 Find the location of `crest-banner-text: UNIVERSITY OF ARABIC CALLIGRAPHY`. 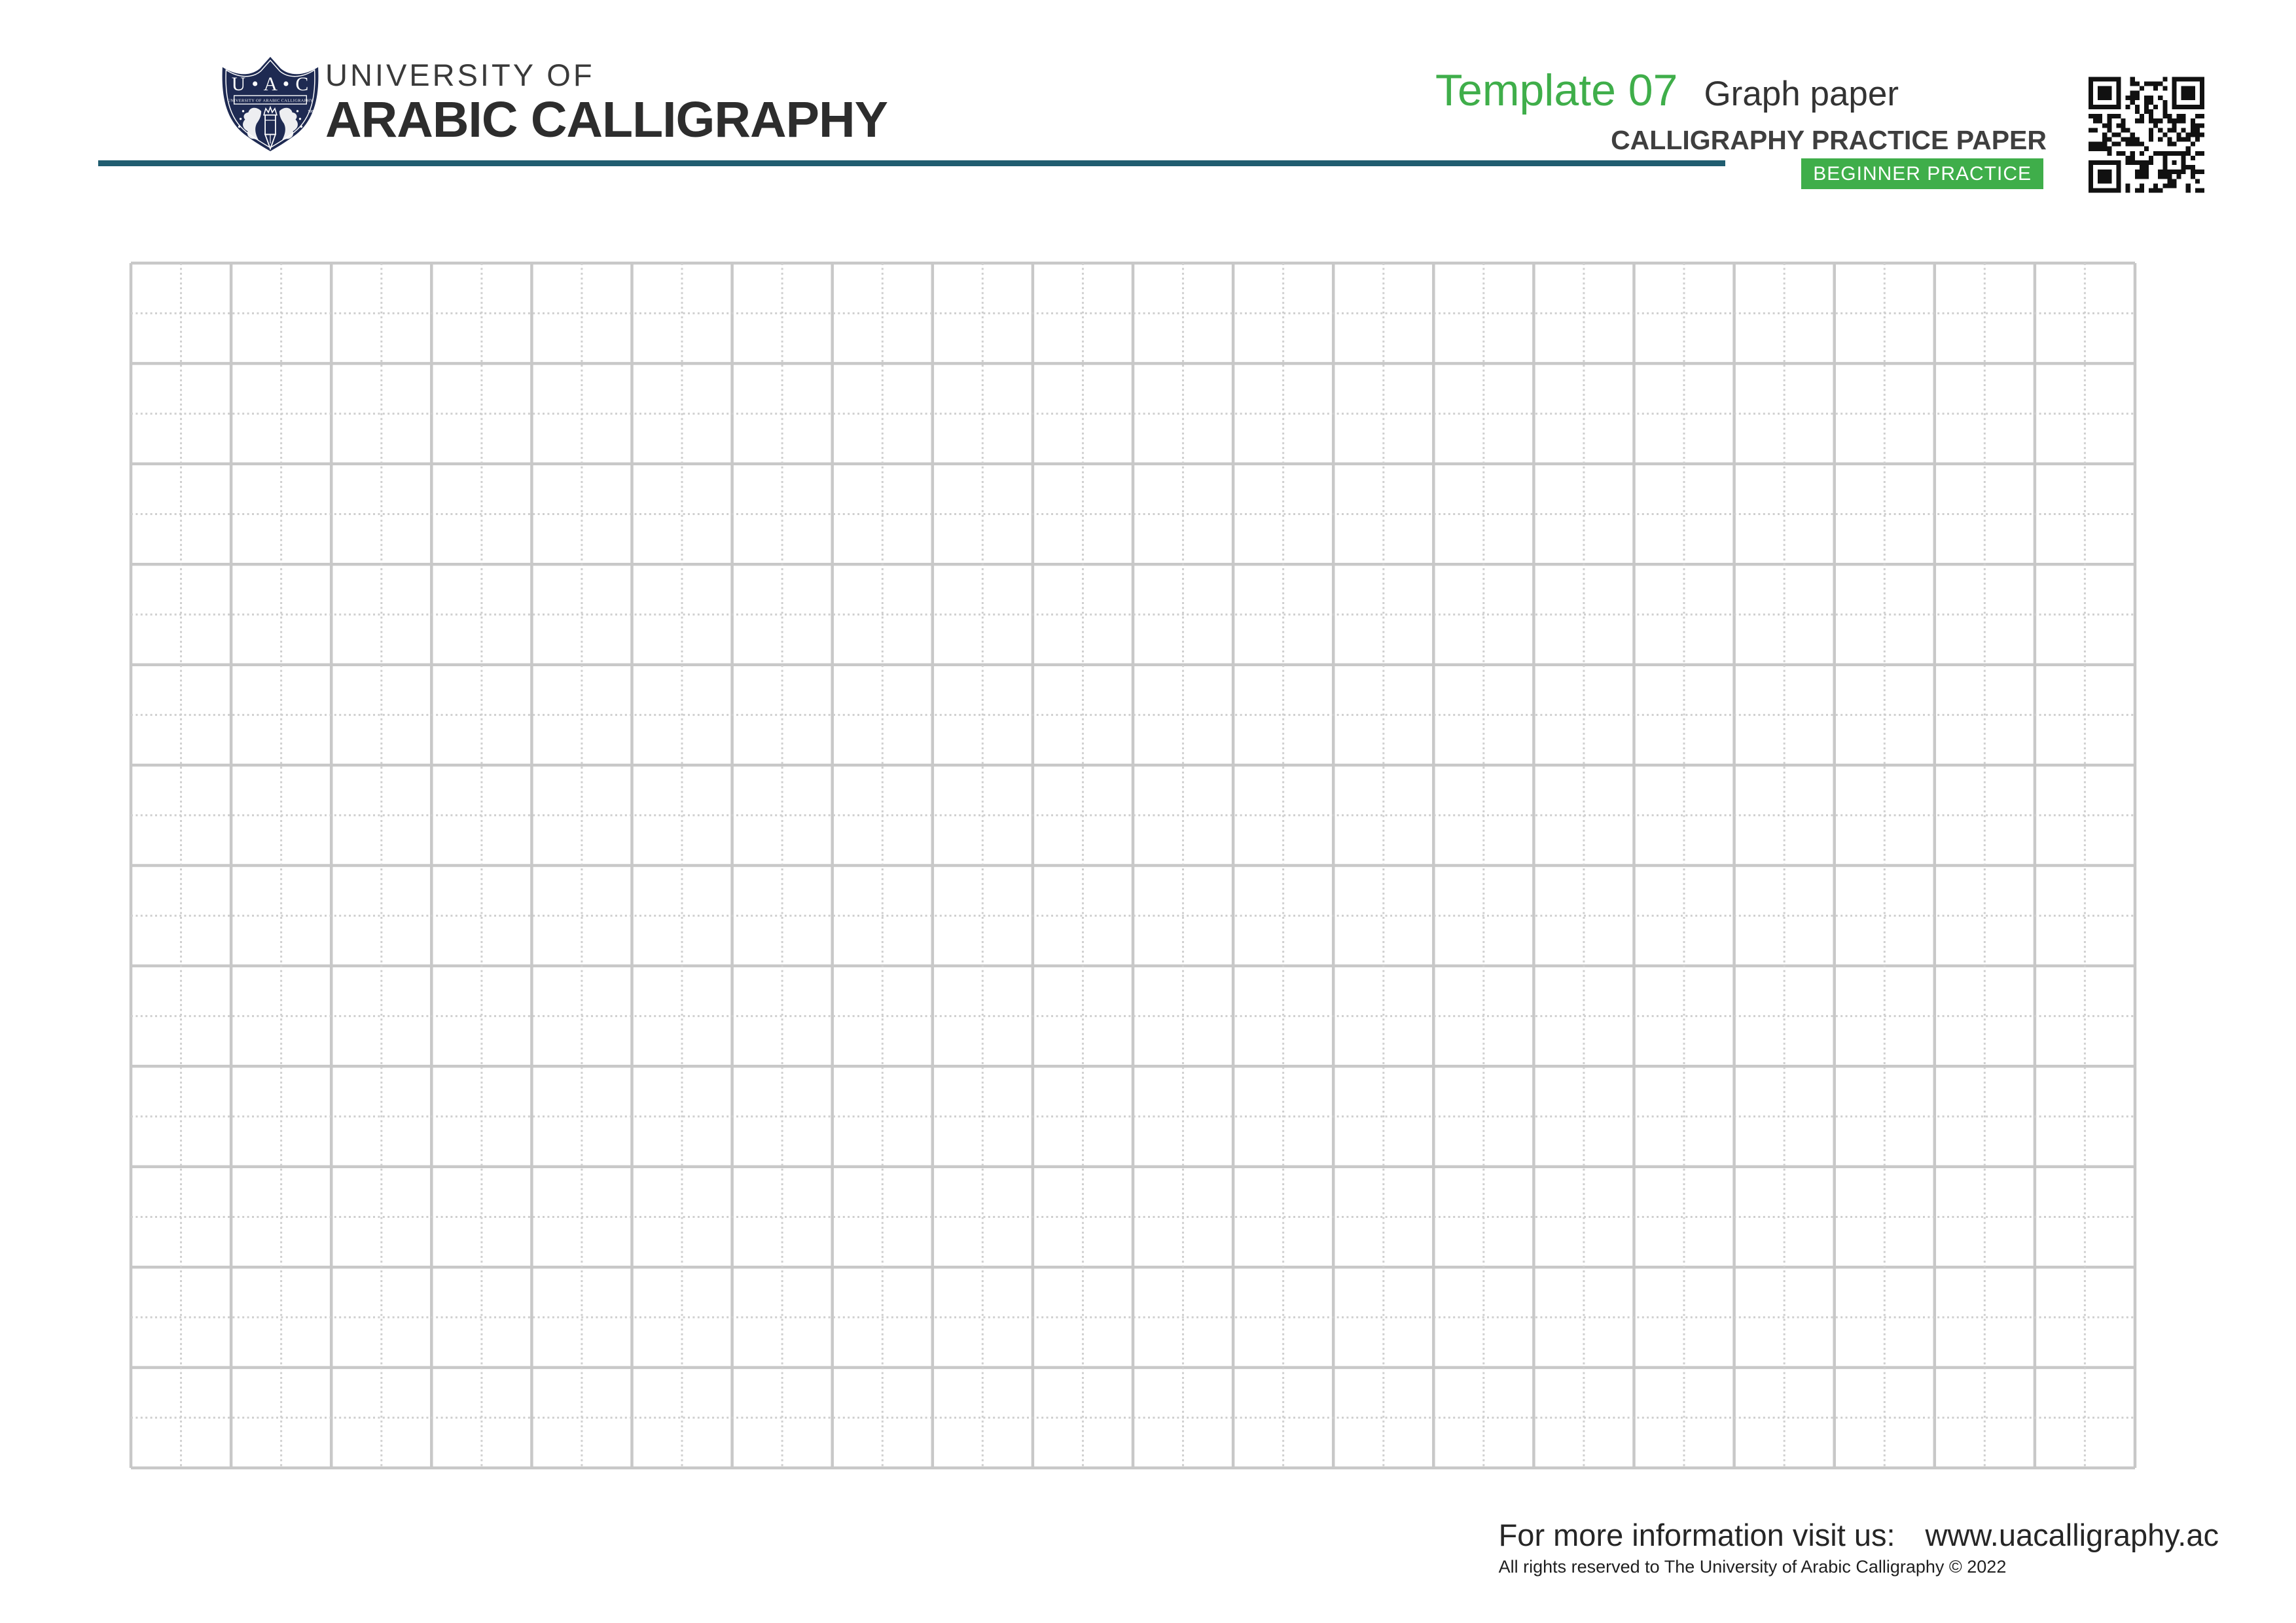

crest-banner-text: UNIVERSITY OF ARABIC CALLIGRAPHY is located at coordinates (270, 101).